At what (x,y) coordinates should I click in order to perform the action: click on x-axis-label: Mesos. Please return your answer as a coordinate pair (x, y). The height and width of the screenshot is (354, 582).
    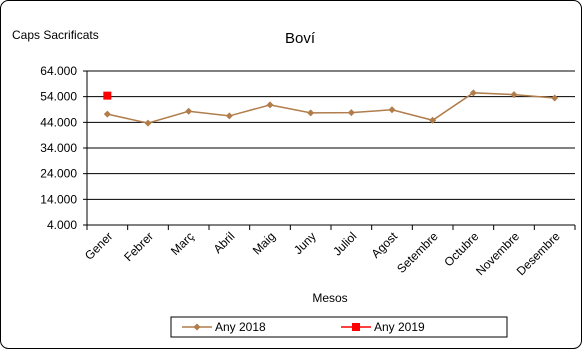
    Looking at the image, I should click on (329, 298).